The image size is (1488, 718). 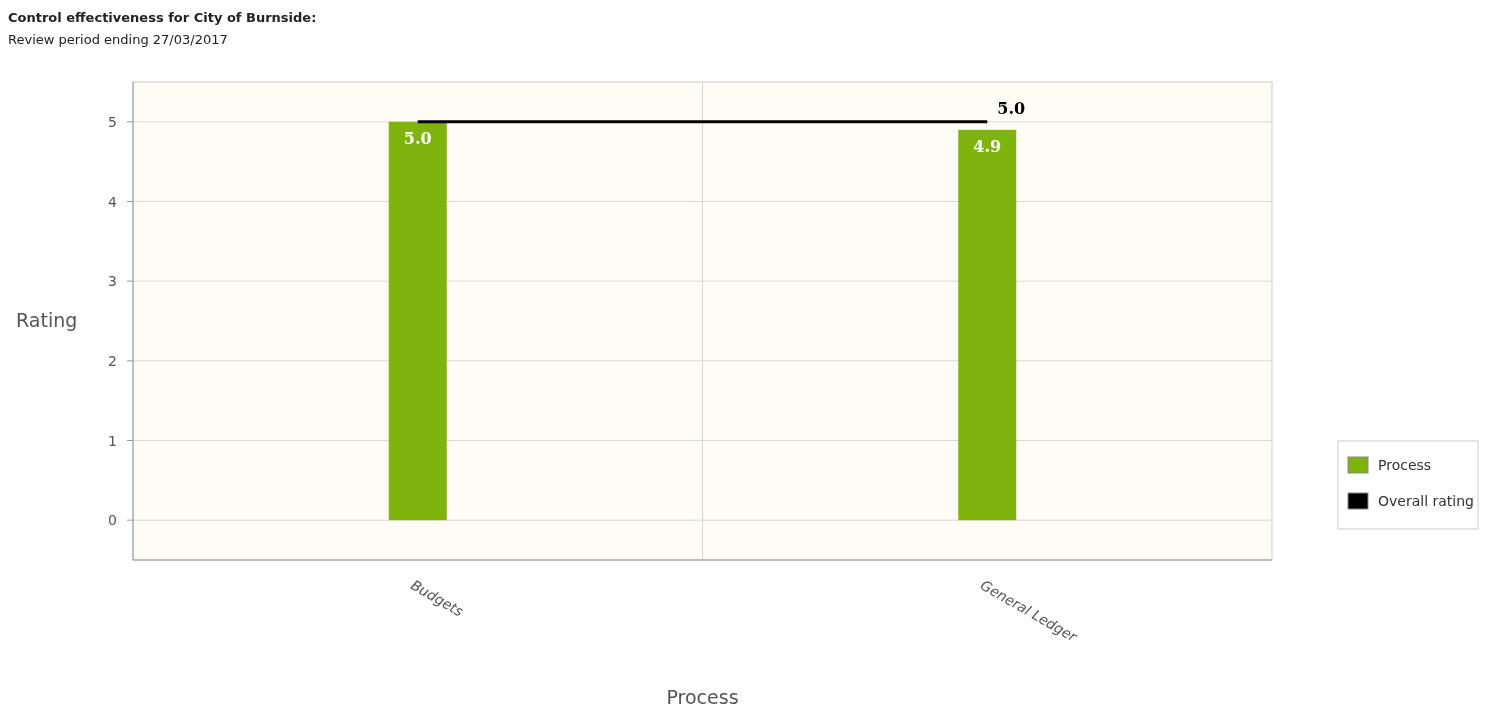 I want to click on legend-label: Overall rating, so click(x=1426, y=501).